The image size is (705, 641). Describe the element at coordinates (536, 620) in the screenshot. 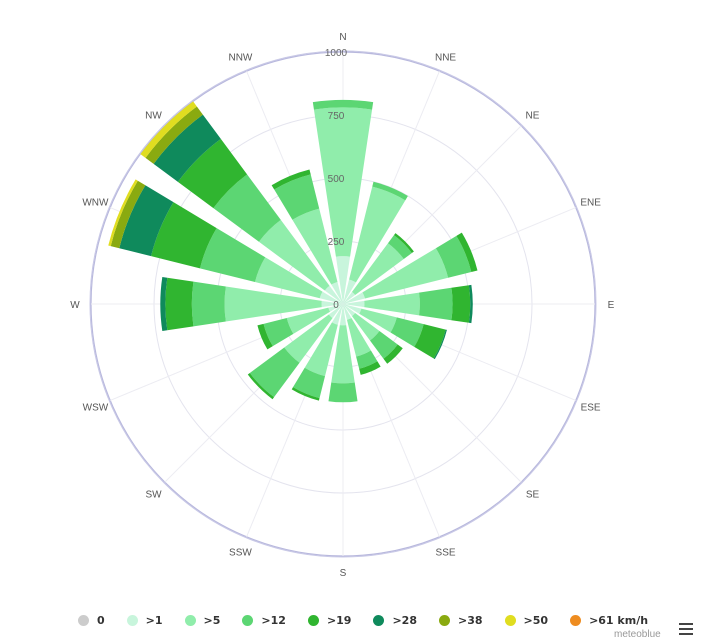

I see `legend-label: >50` at that location.